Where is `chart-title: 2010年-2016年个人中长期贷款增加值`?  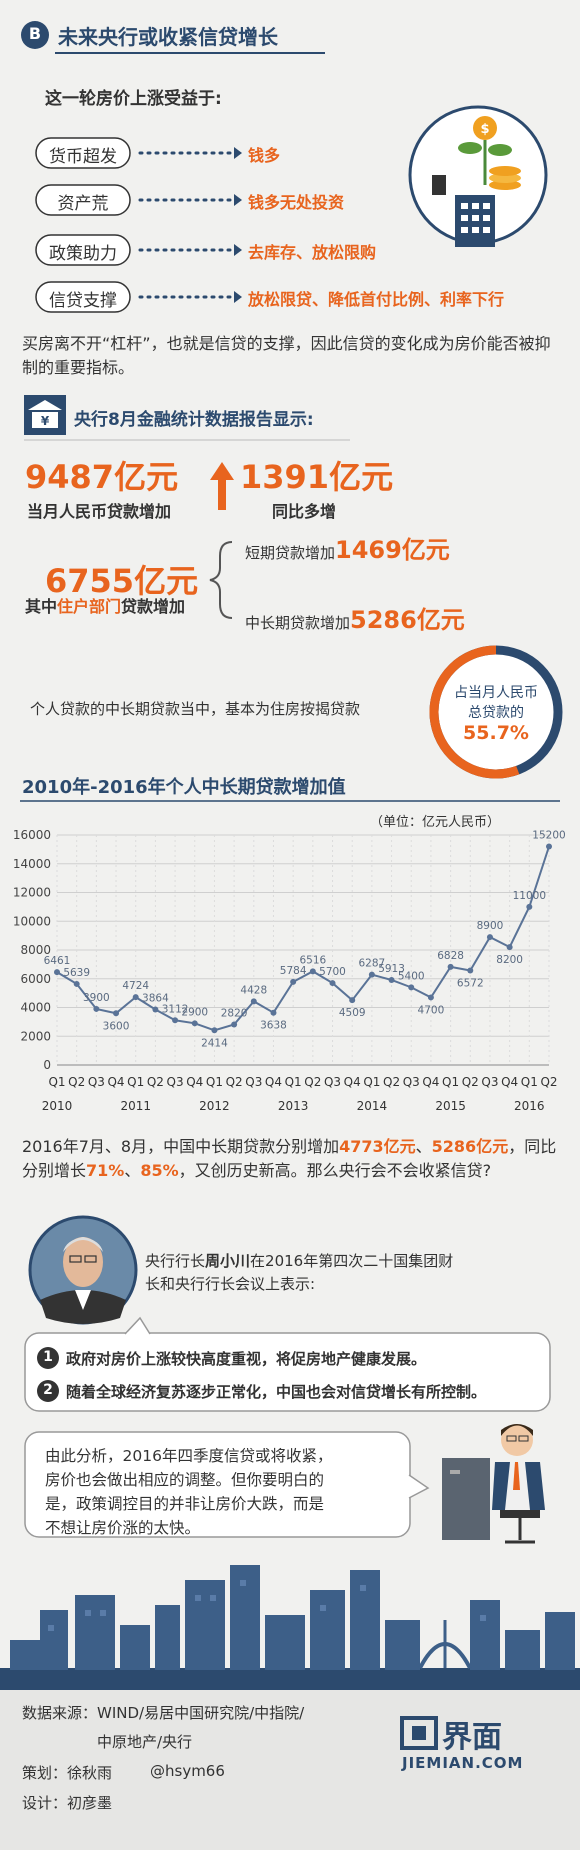
chart-title: 2010年-2016年个人中长期贷款增加值 is located at coordinates (184, 787).